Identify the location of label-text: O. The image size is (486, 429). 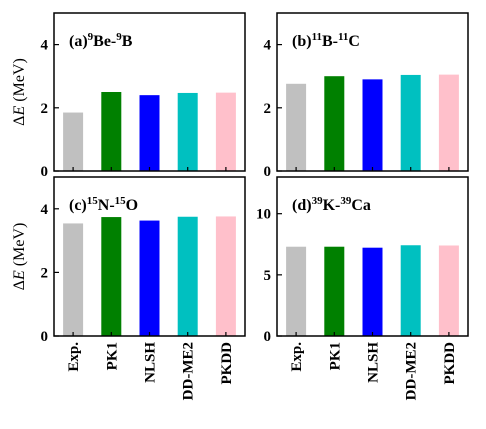
(132, 205).